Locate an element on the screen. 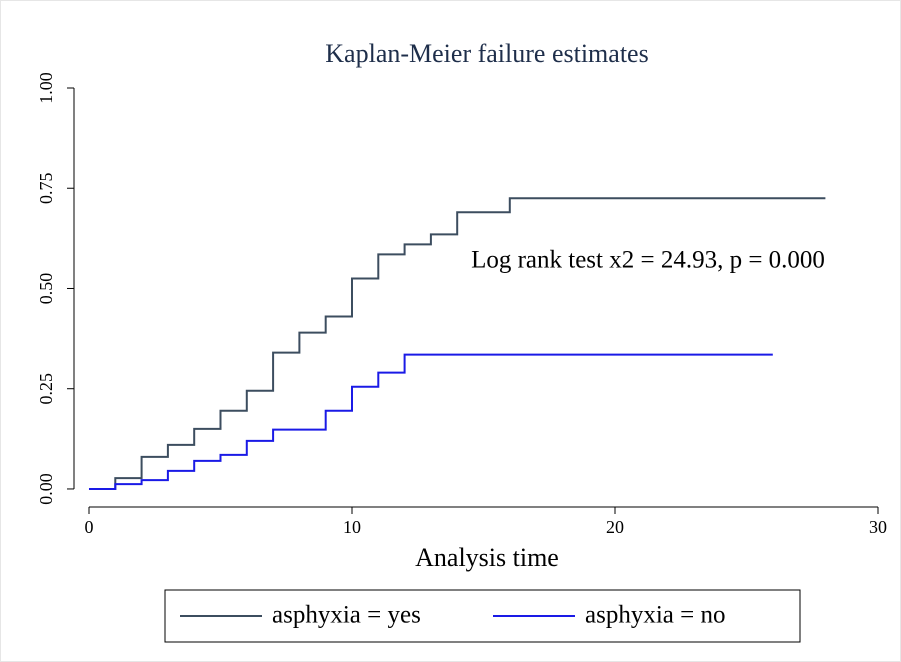 The image size is (901, 662). y-tick-label: 0.50 is located at coordinates (46, 289).